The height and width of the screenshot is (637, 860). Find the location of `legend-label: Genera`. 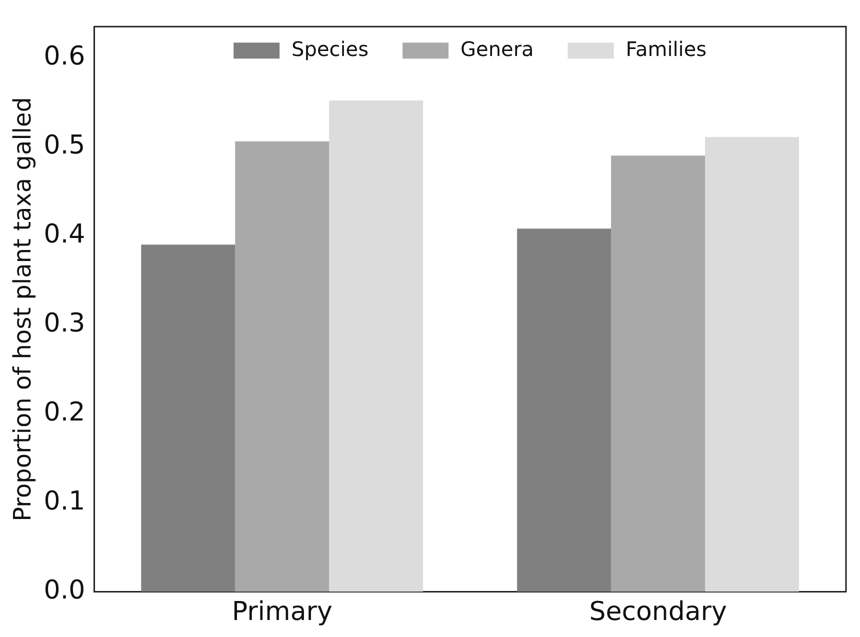

legend-label: Genera is located at coordinates (497, 48).